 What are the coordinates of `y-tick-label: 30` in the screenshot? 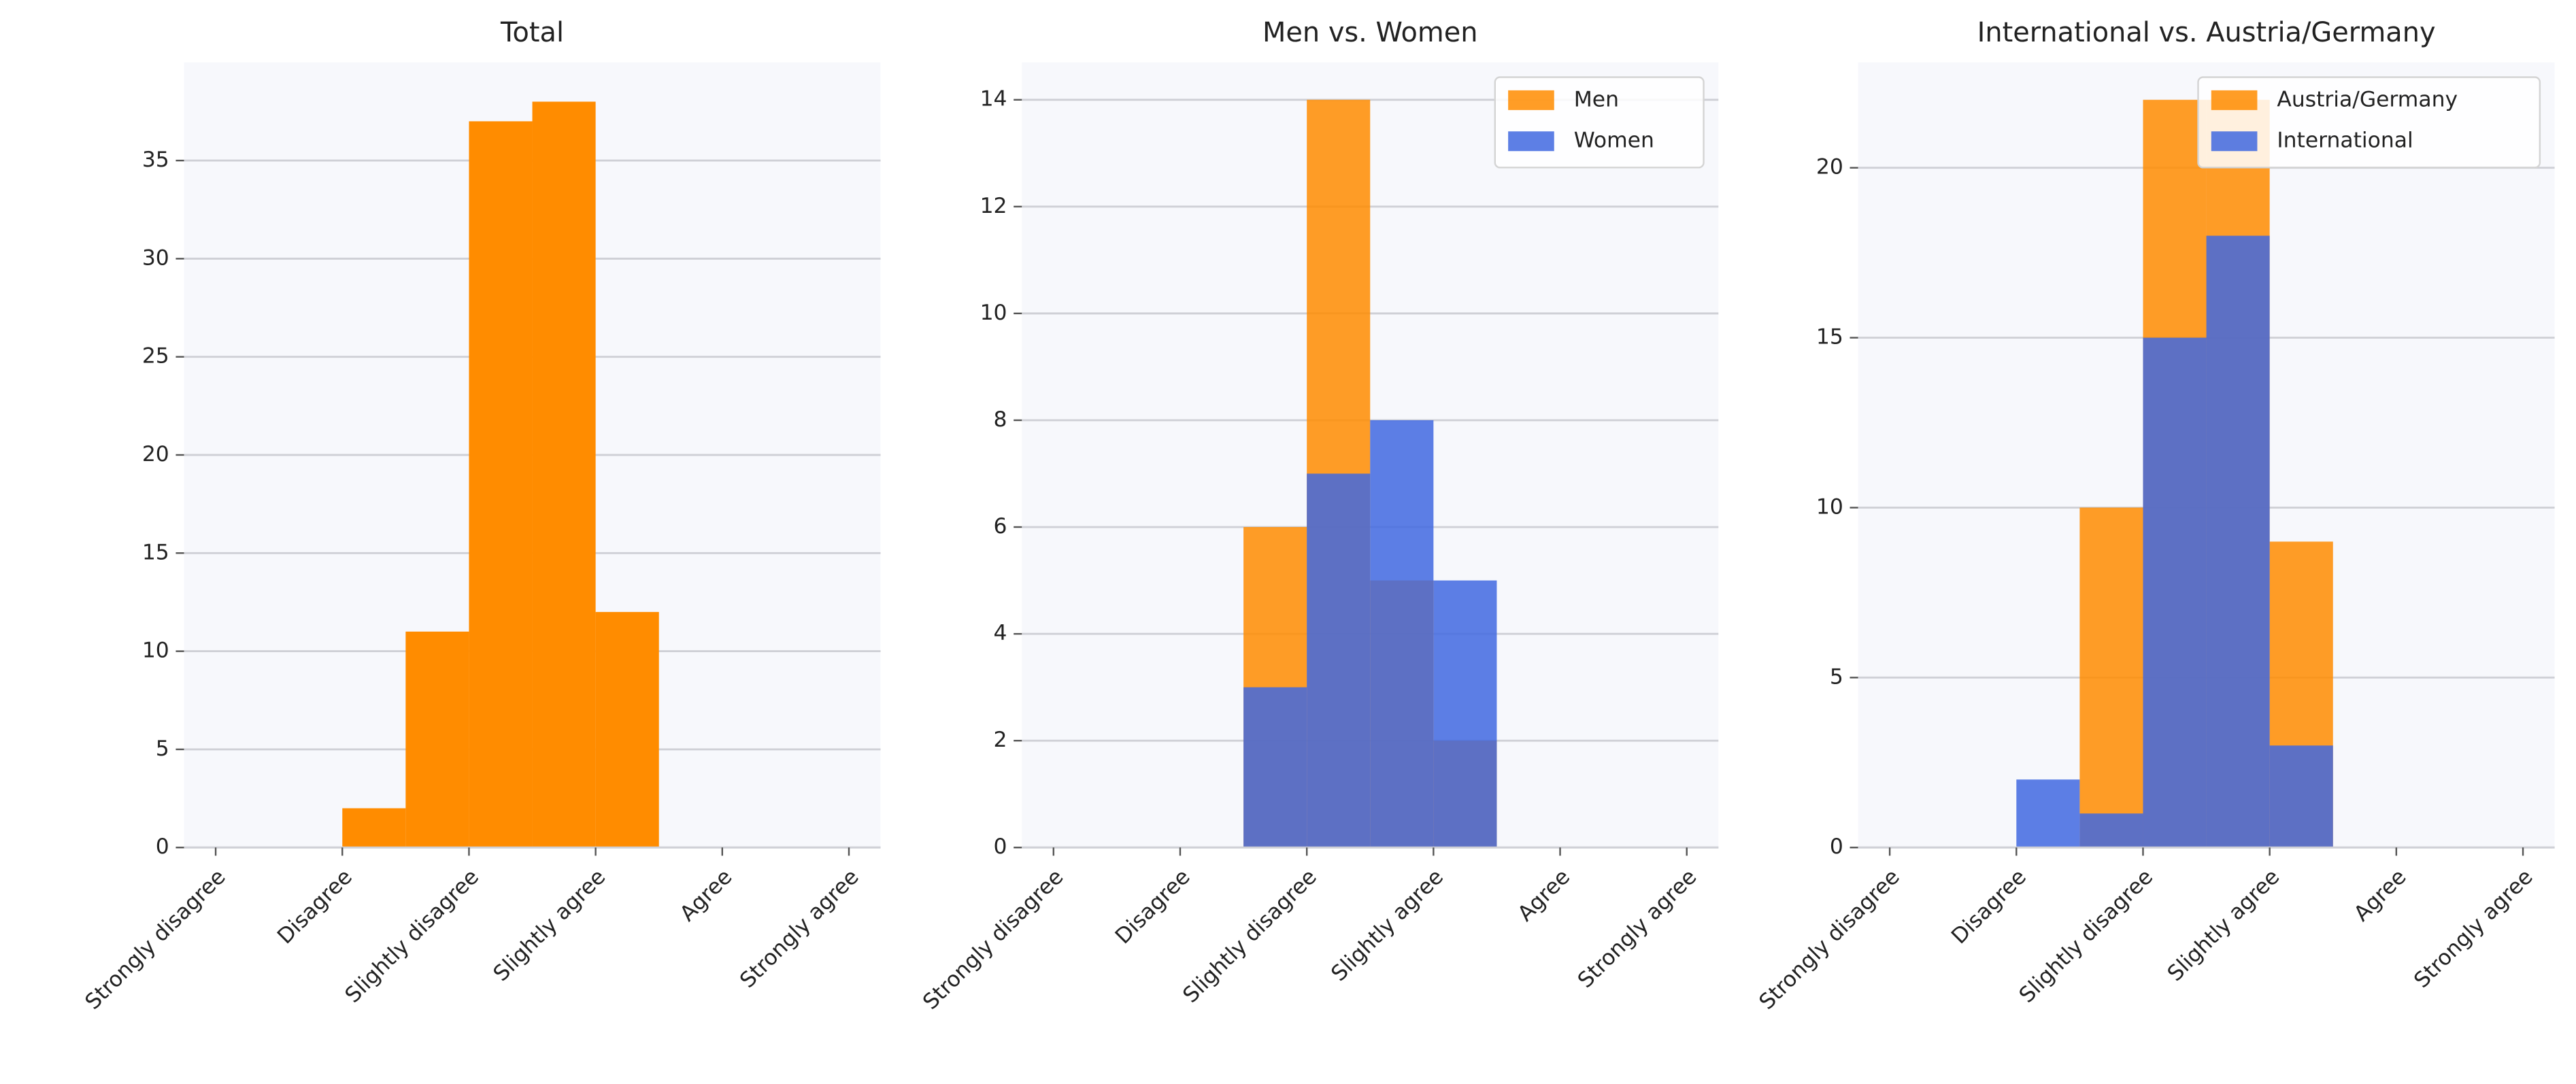 It's located at (155, 257).